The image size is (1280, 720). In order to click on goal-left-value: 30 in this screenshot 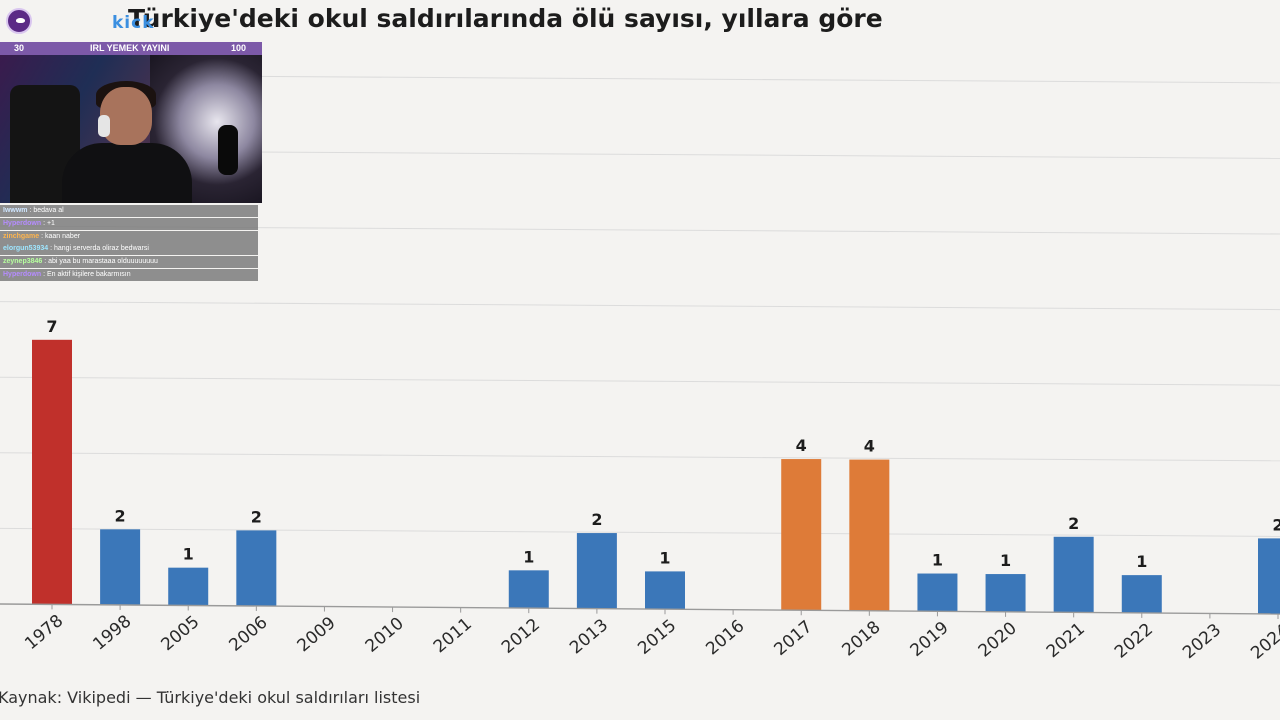, I will do `click(19, 48)`.